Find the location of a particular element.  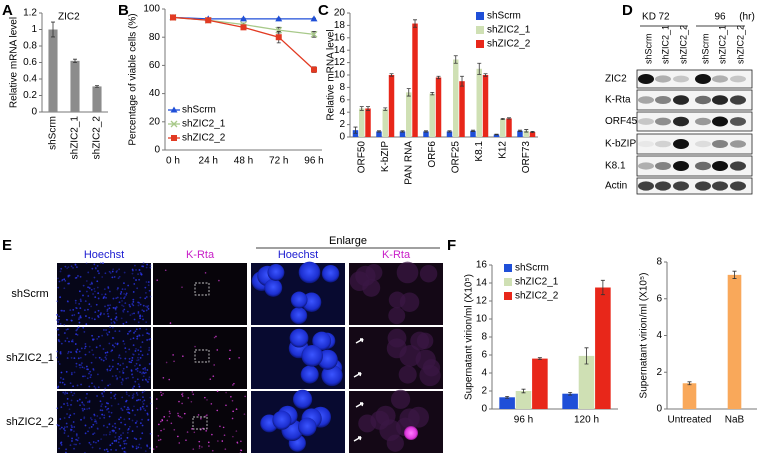

y-tick-label: 2 is located at coordinates (484, 391).